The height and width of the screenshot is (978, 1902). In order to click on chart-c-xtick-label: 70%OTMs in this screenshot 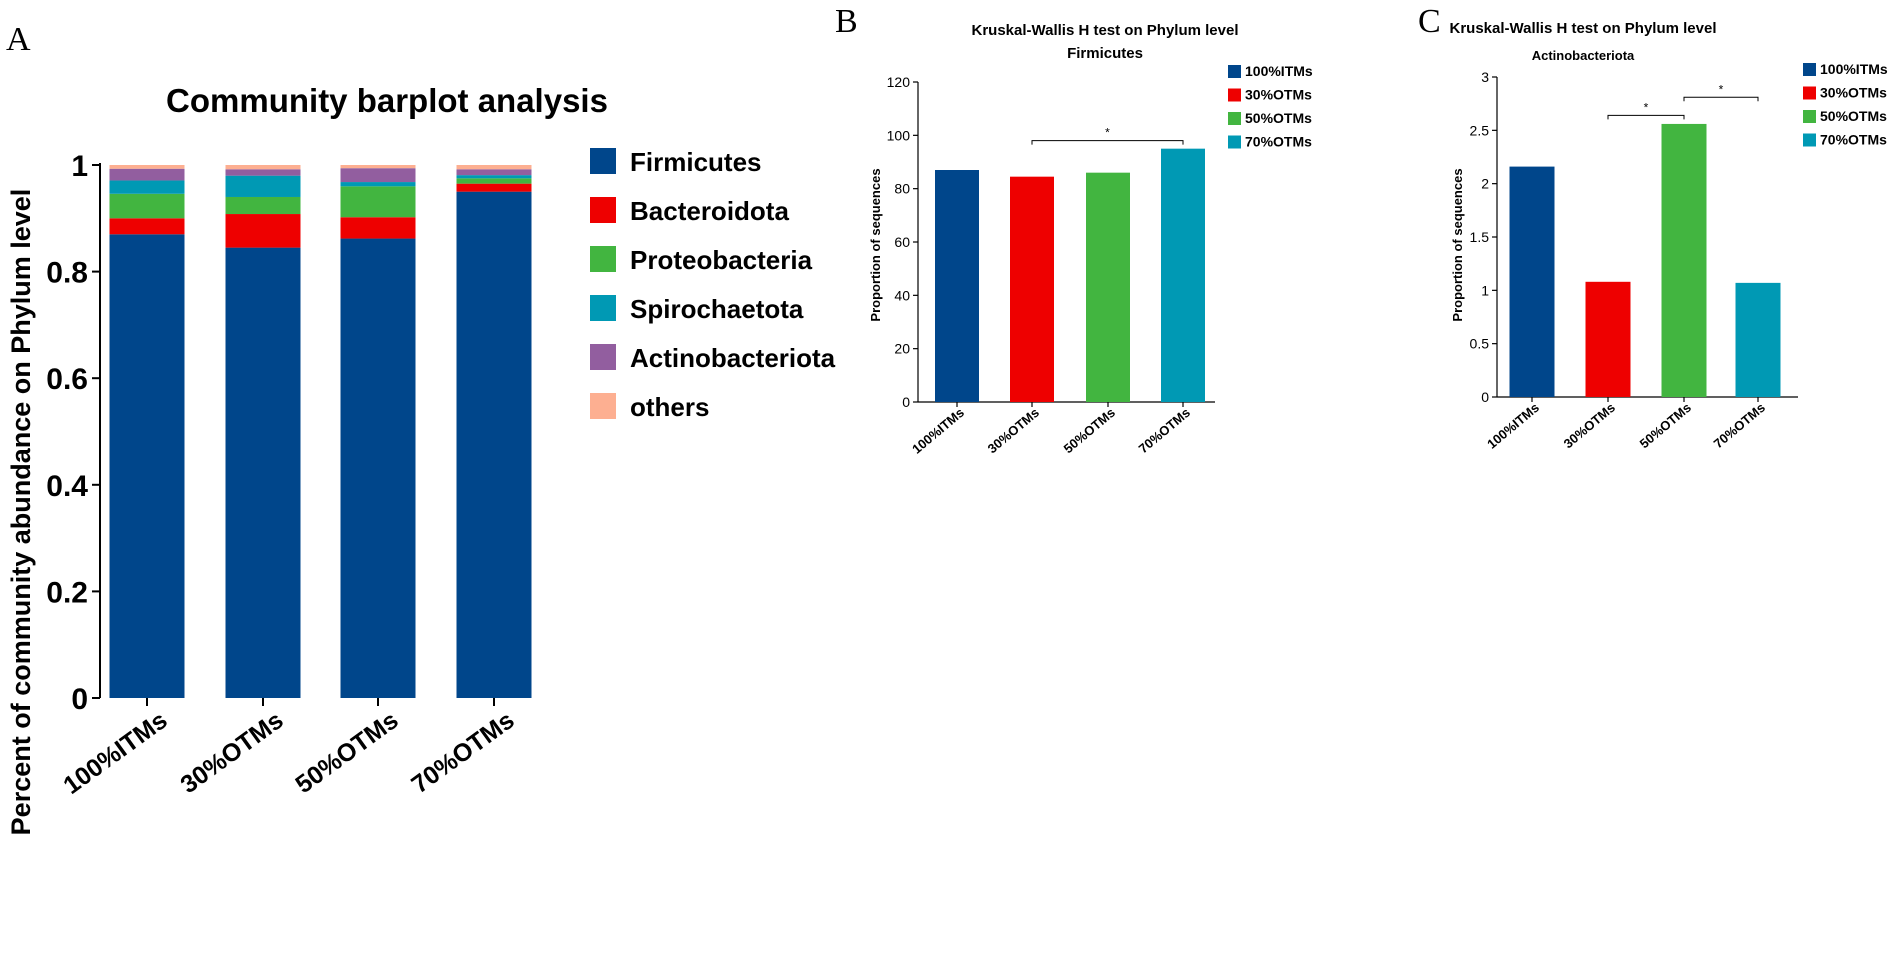, I will do `click(1739, 425)`.